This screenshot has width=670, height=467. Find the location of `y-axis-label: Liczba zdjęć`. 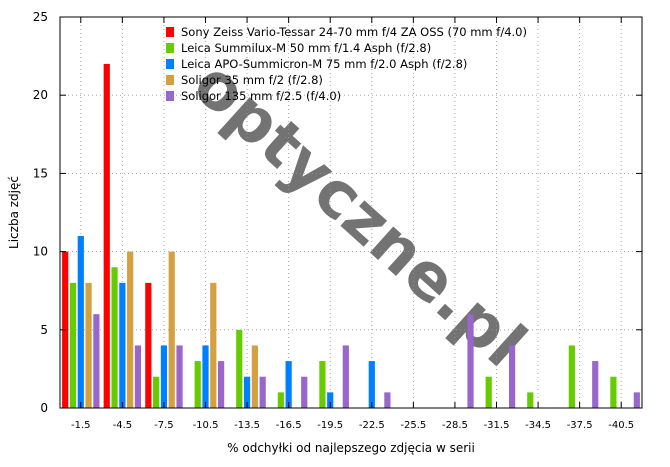

y-axis-label: Liczba zdjęć is located at coordinates (14, 212).